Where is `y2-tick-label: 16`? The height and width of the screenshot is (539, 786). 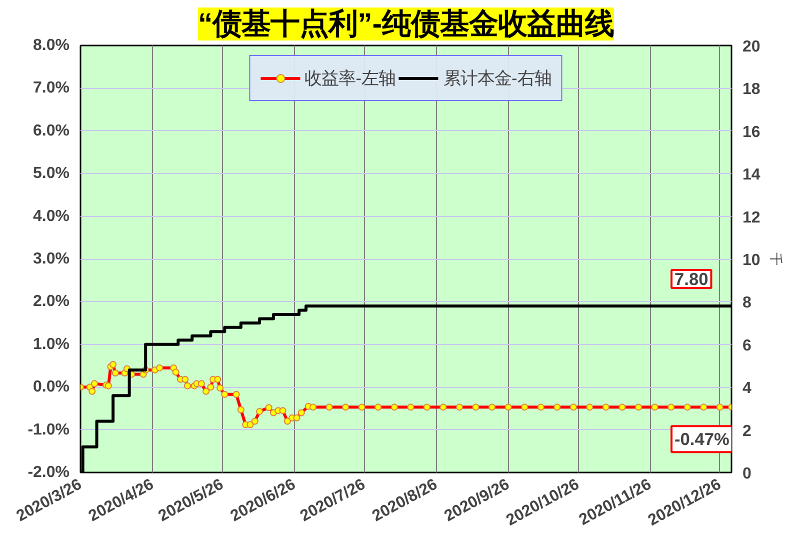
y2-tick-label: 16 is located at coordinates (751, 132).